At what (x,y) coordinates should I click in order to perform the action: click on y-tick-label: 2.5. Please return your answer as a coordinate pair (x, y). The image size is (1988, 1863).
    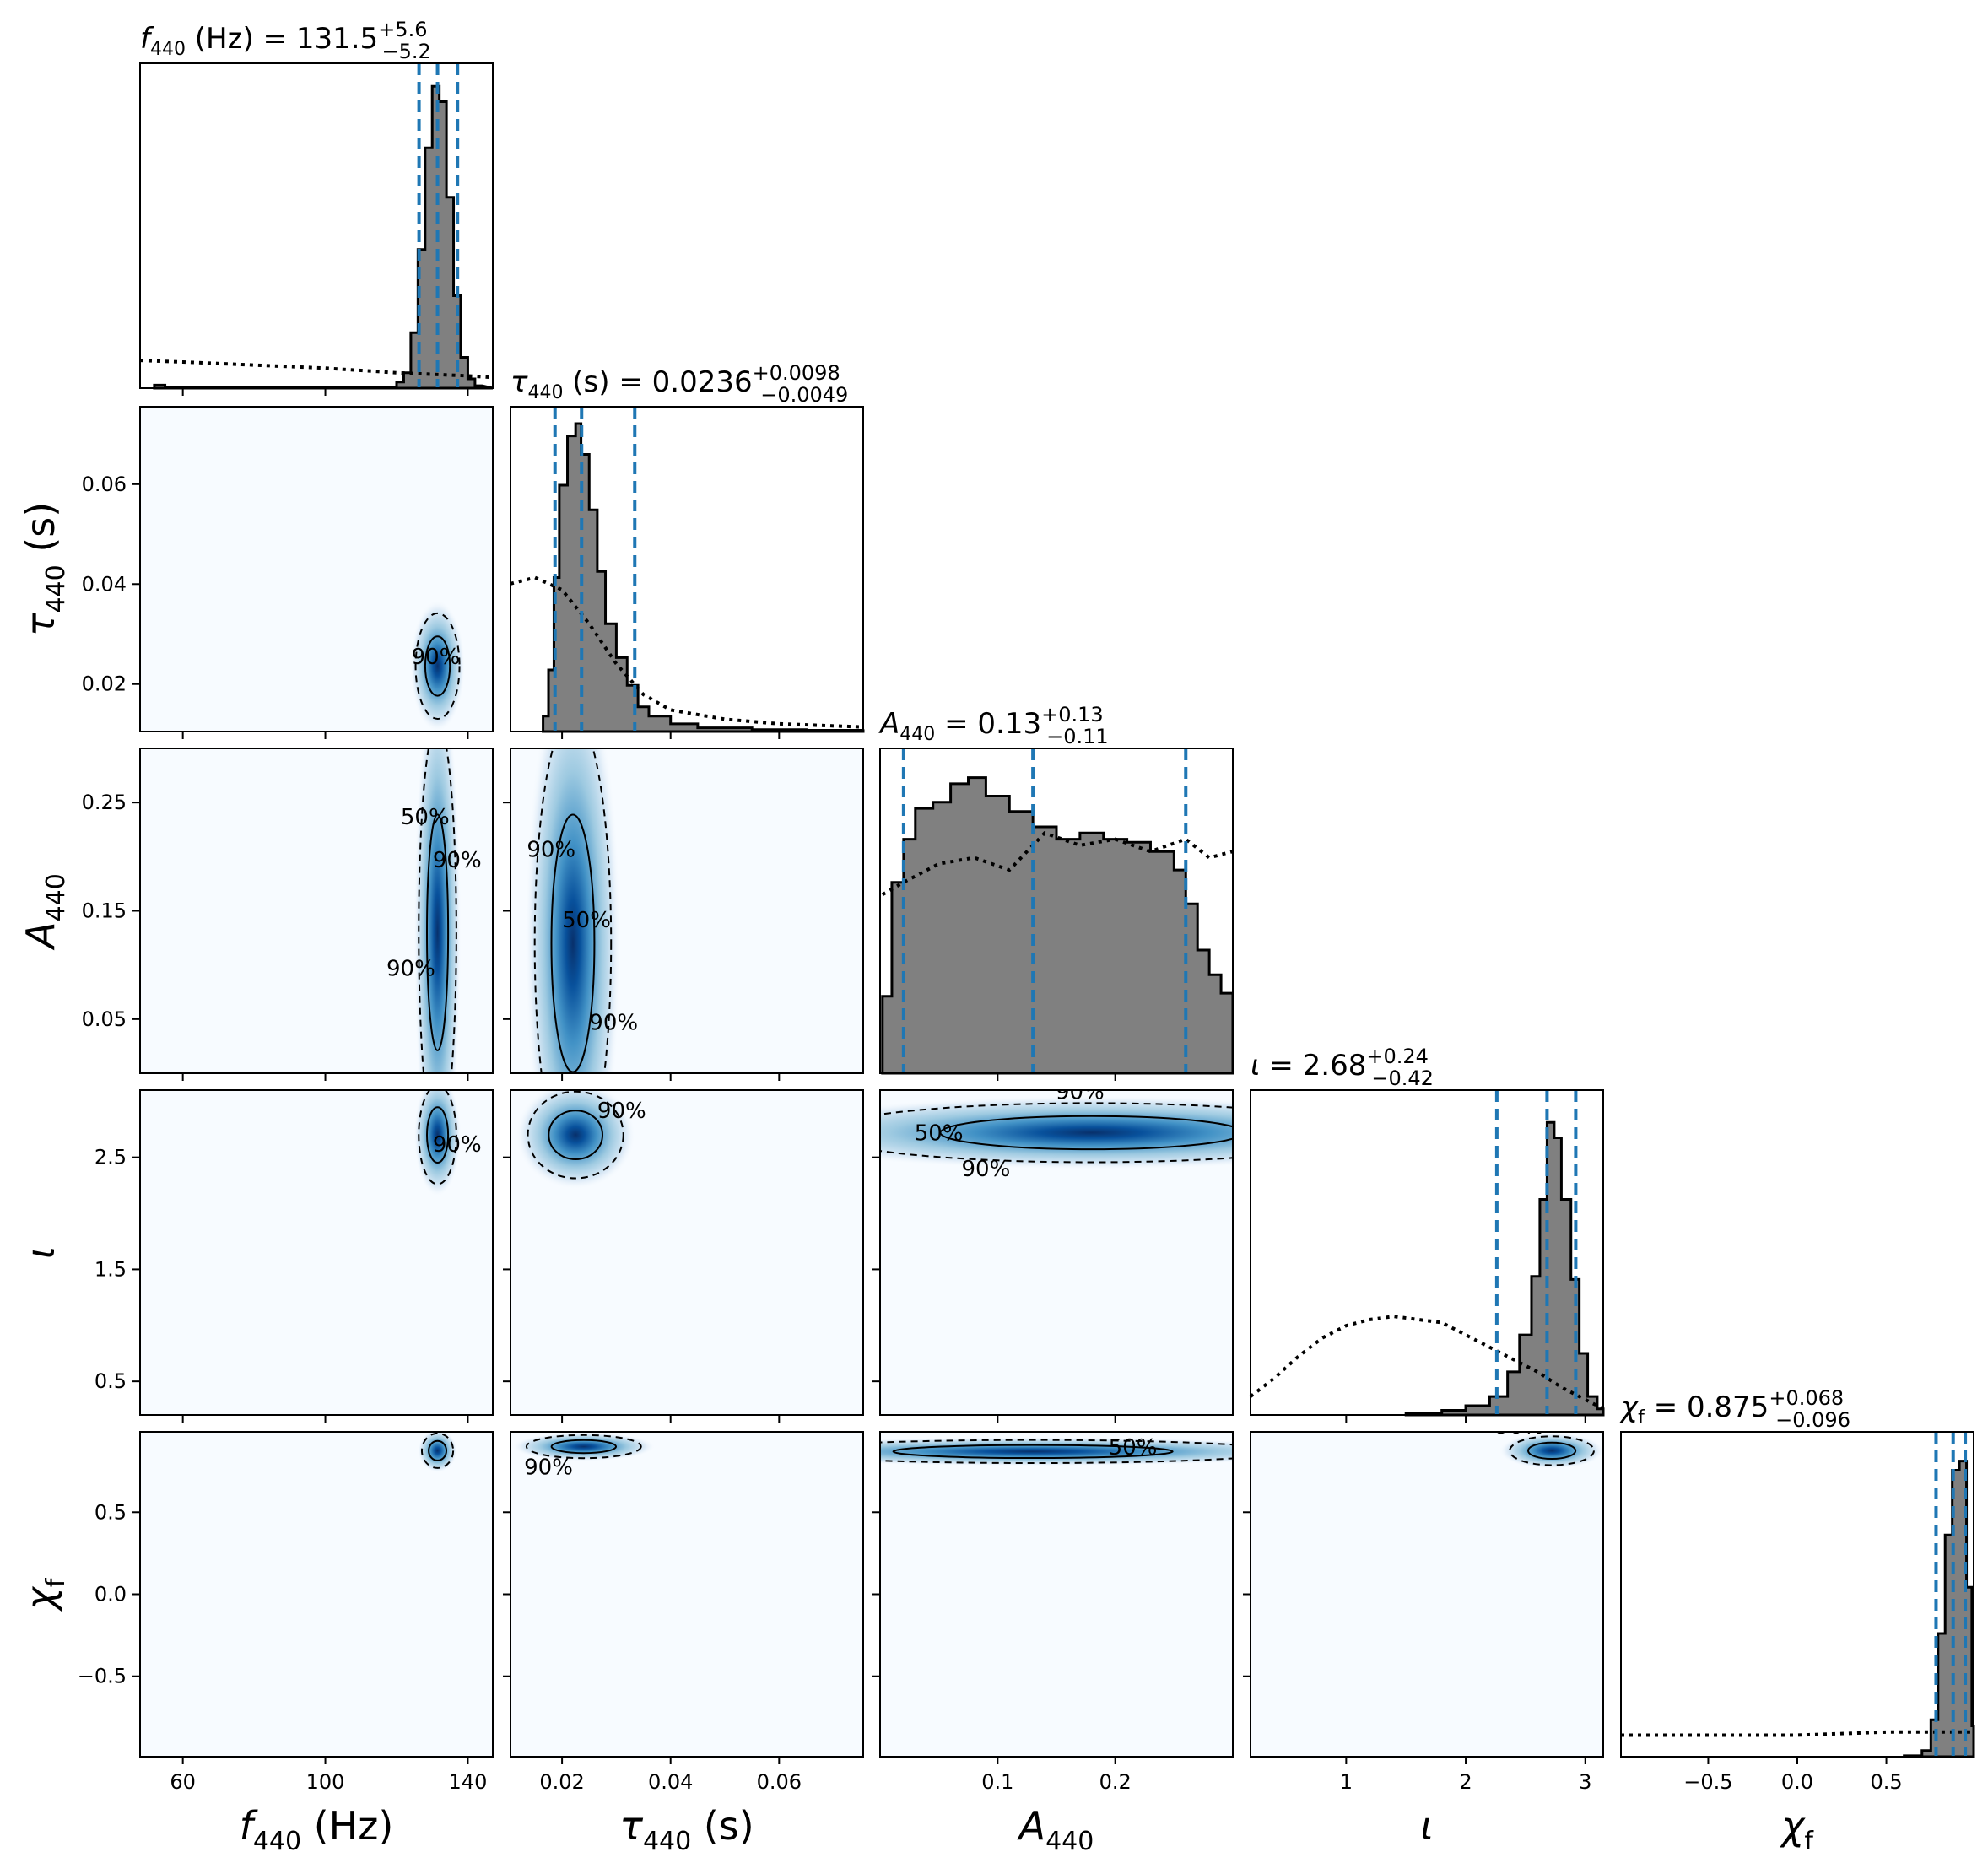
    Looking at the image, I should click on (111, 1157).